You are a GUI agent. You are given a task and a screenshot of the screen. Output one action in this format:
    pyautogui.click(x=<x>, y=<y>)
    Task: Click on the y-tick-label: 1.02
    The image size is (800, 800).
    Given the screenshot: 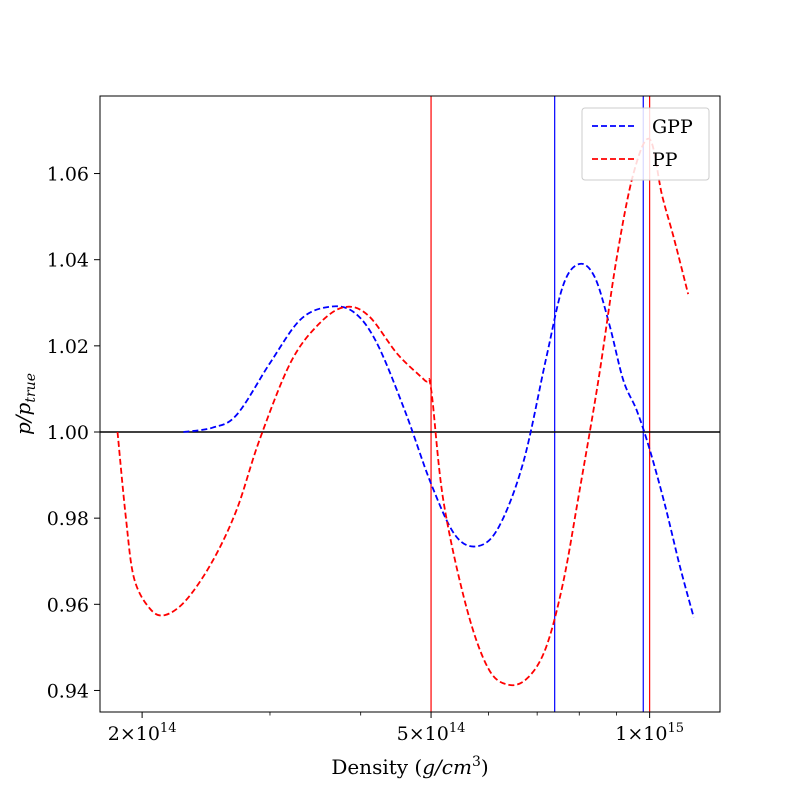 What is the action you would take?
    pyautogui.click(x=68, y=347)
    